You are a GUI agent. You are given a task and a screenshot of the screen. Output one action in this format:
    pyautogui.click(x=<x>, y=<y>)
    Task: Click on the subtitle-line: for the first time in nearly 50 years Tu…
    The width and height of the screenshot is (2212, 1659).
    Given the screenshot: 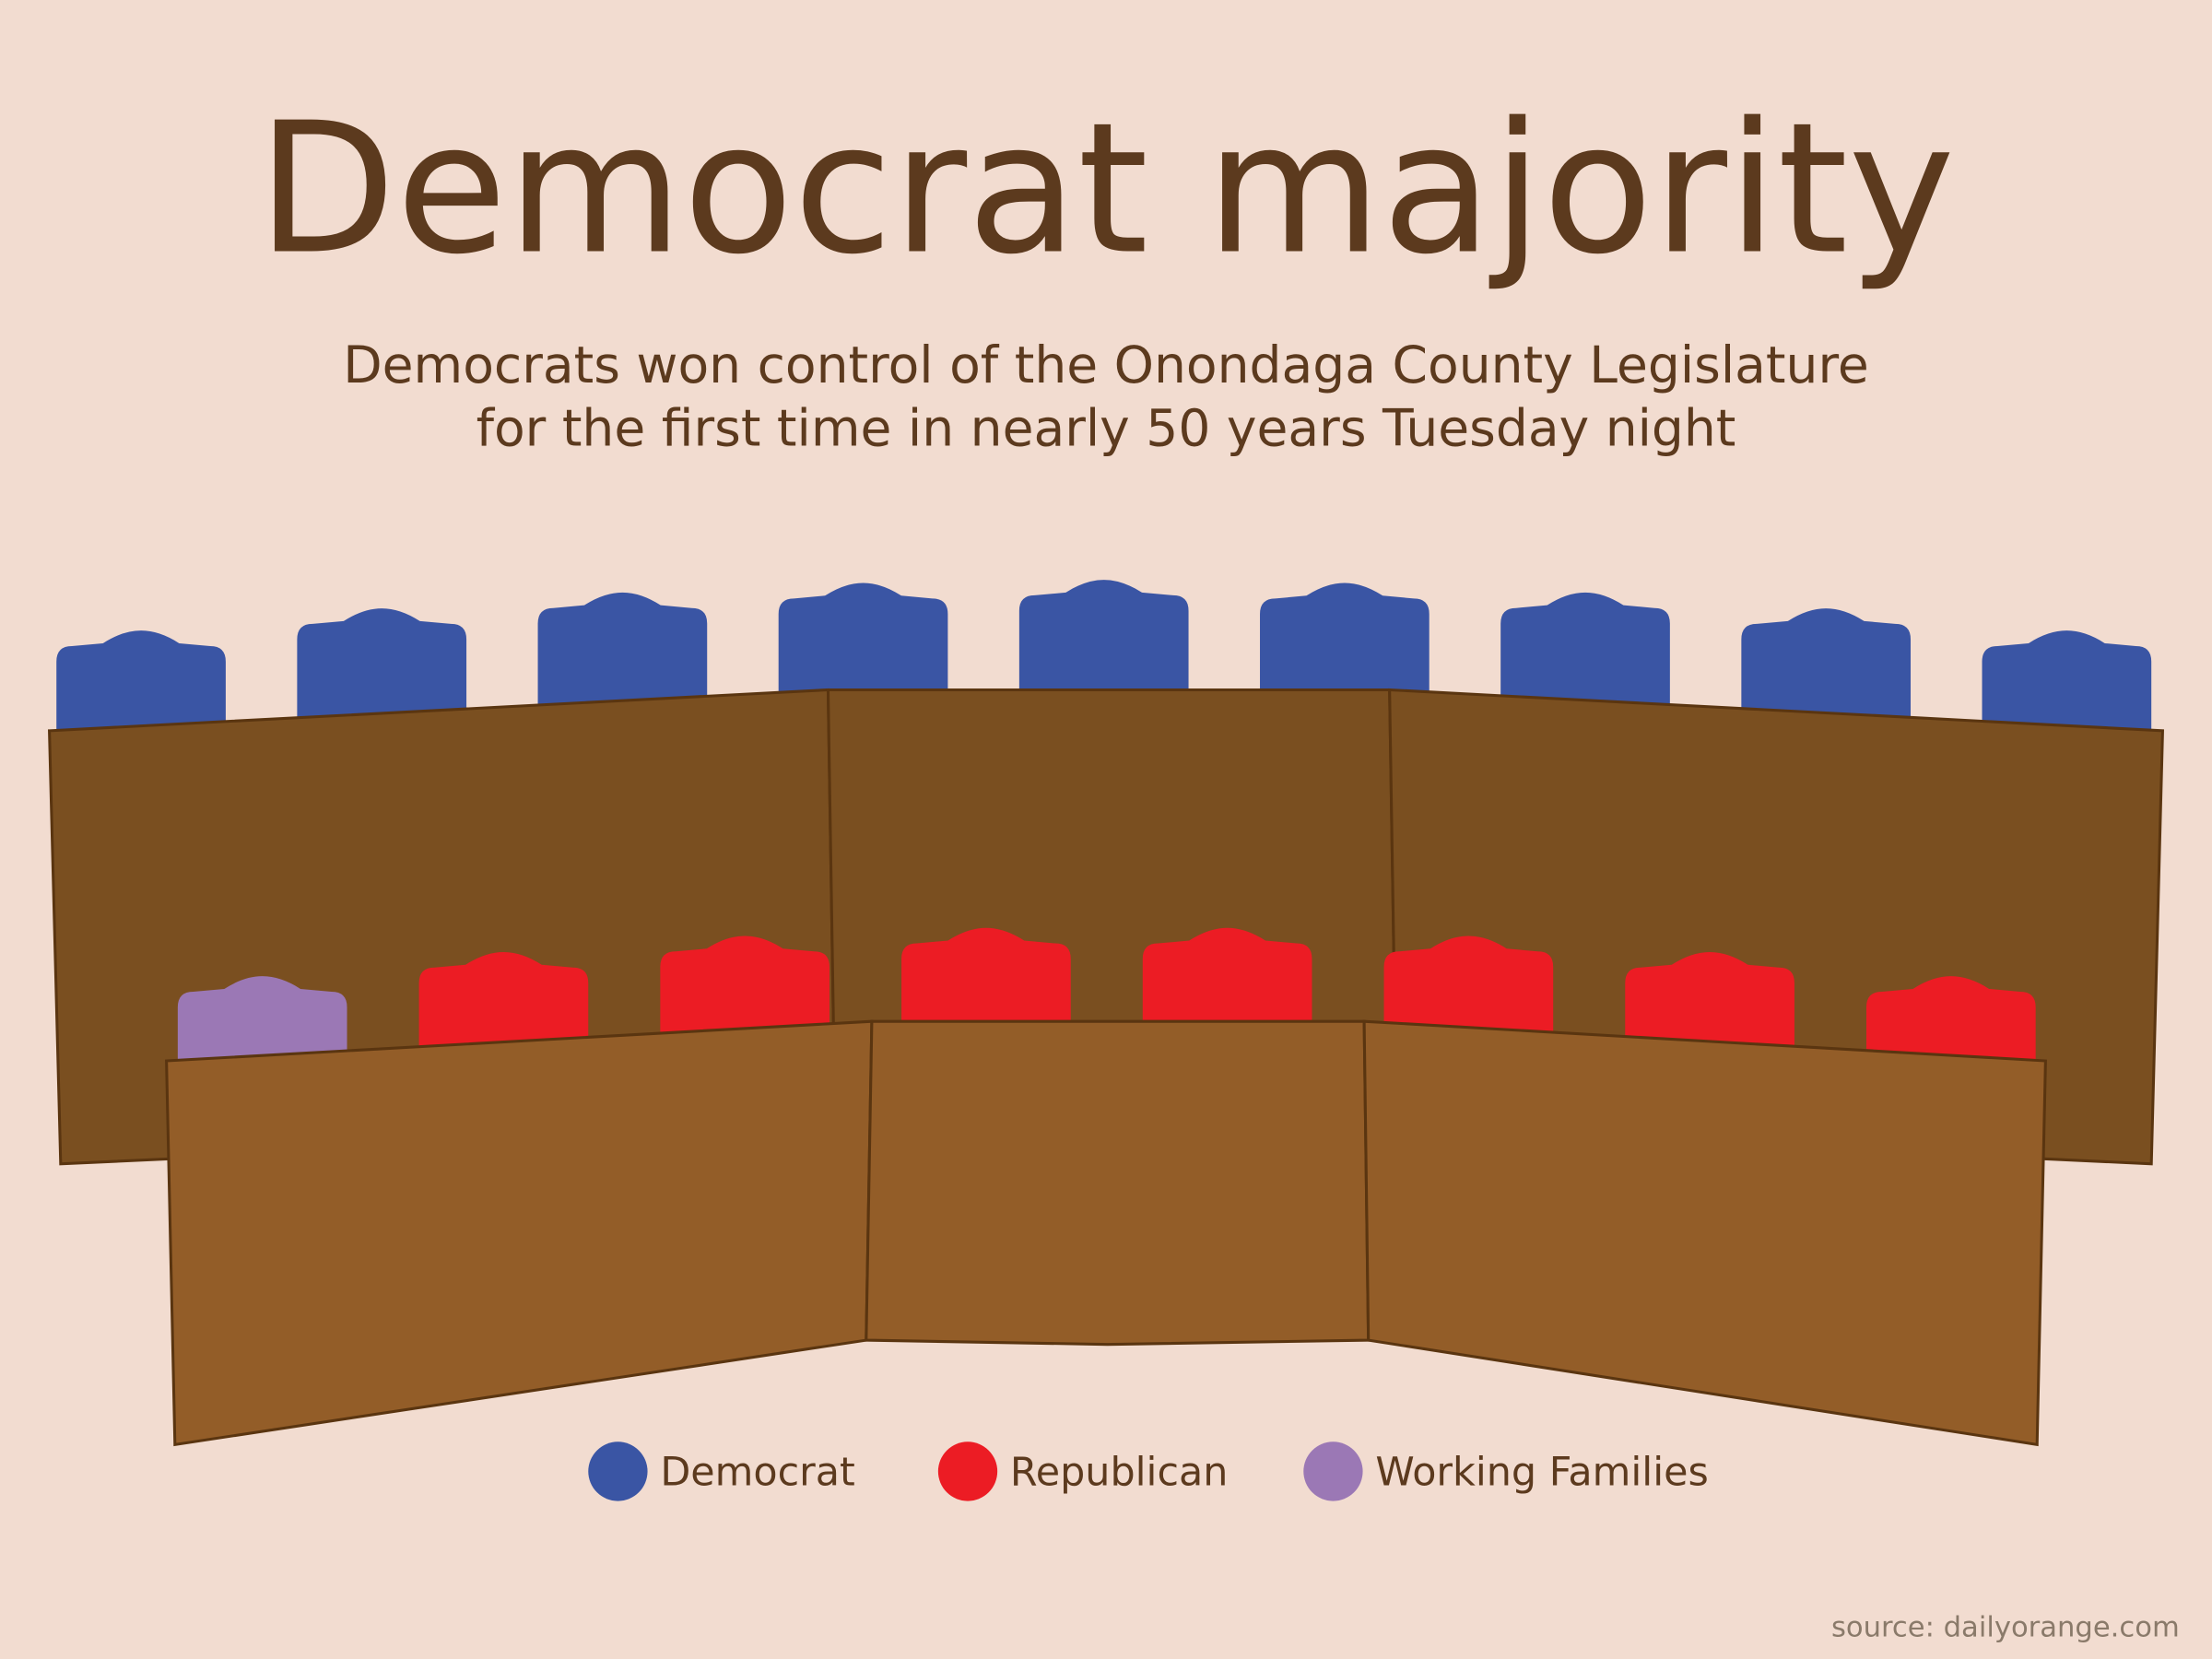 What is the action you would take?
    pyautogui.click(x=1106, y=428)
    